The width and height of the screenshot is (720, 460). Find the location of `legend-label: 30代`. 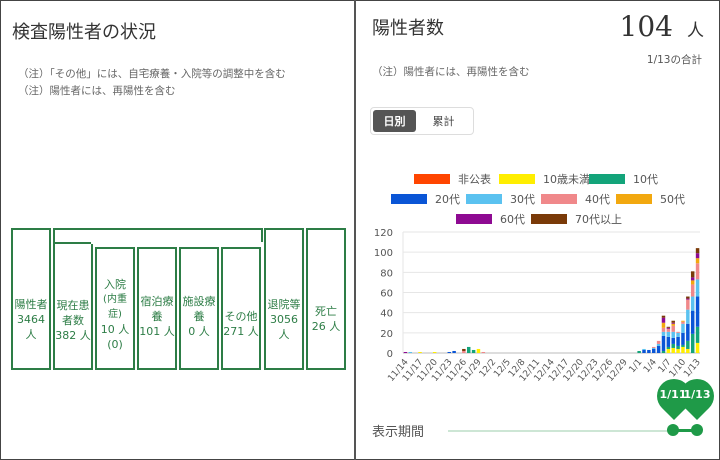

legend-label: 30代 is located at coordinates (522, 199).